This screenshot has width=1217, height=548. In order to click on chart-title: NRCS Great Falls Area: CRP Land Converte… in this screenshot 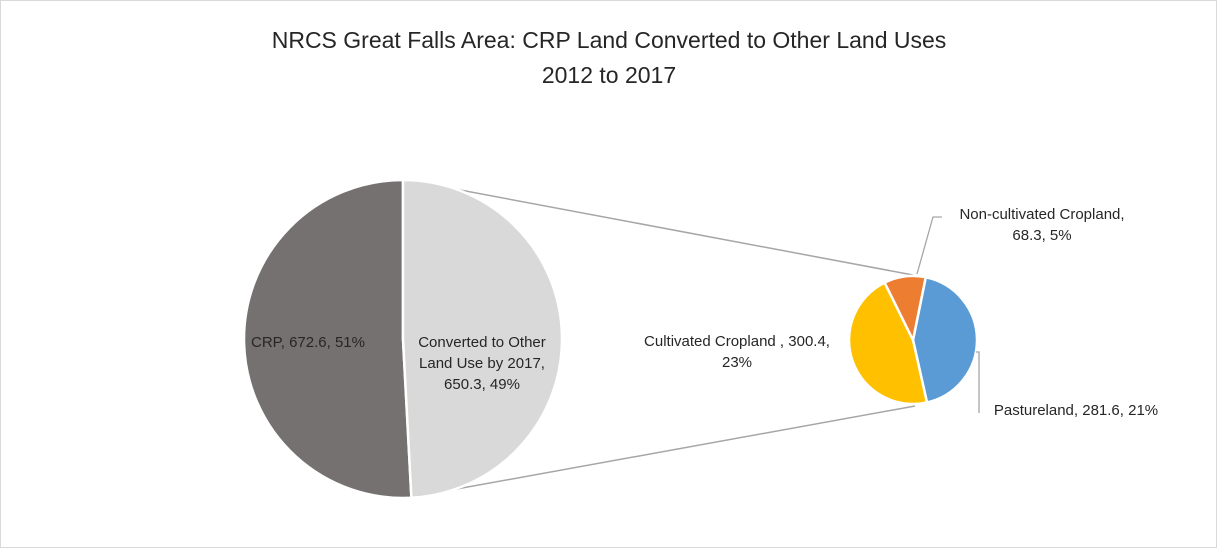, I will do `click(609, 40)`.